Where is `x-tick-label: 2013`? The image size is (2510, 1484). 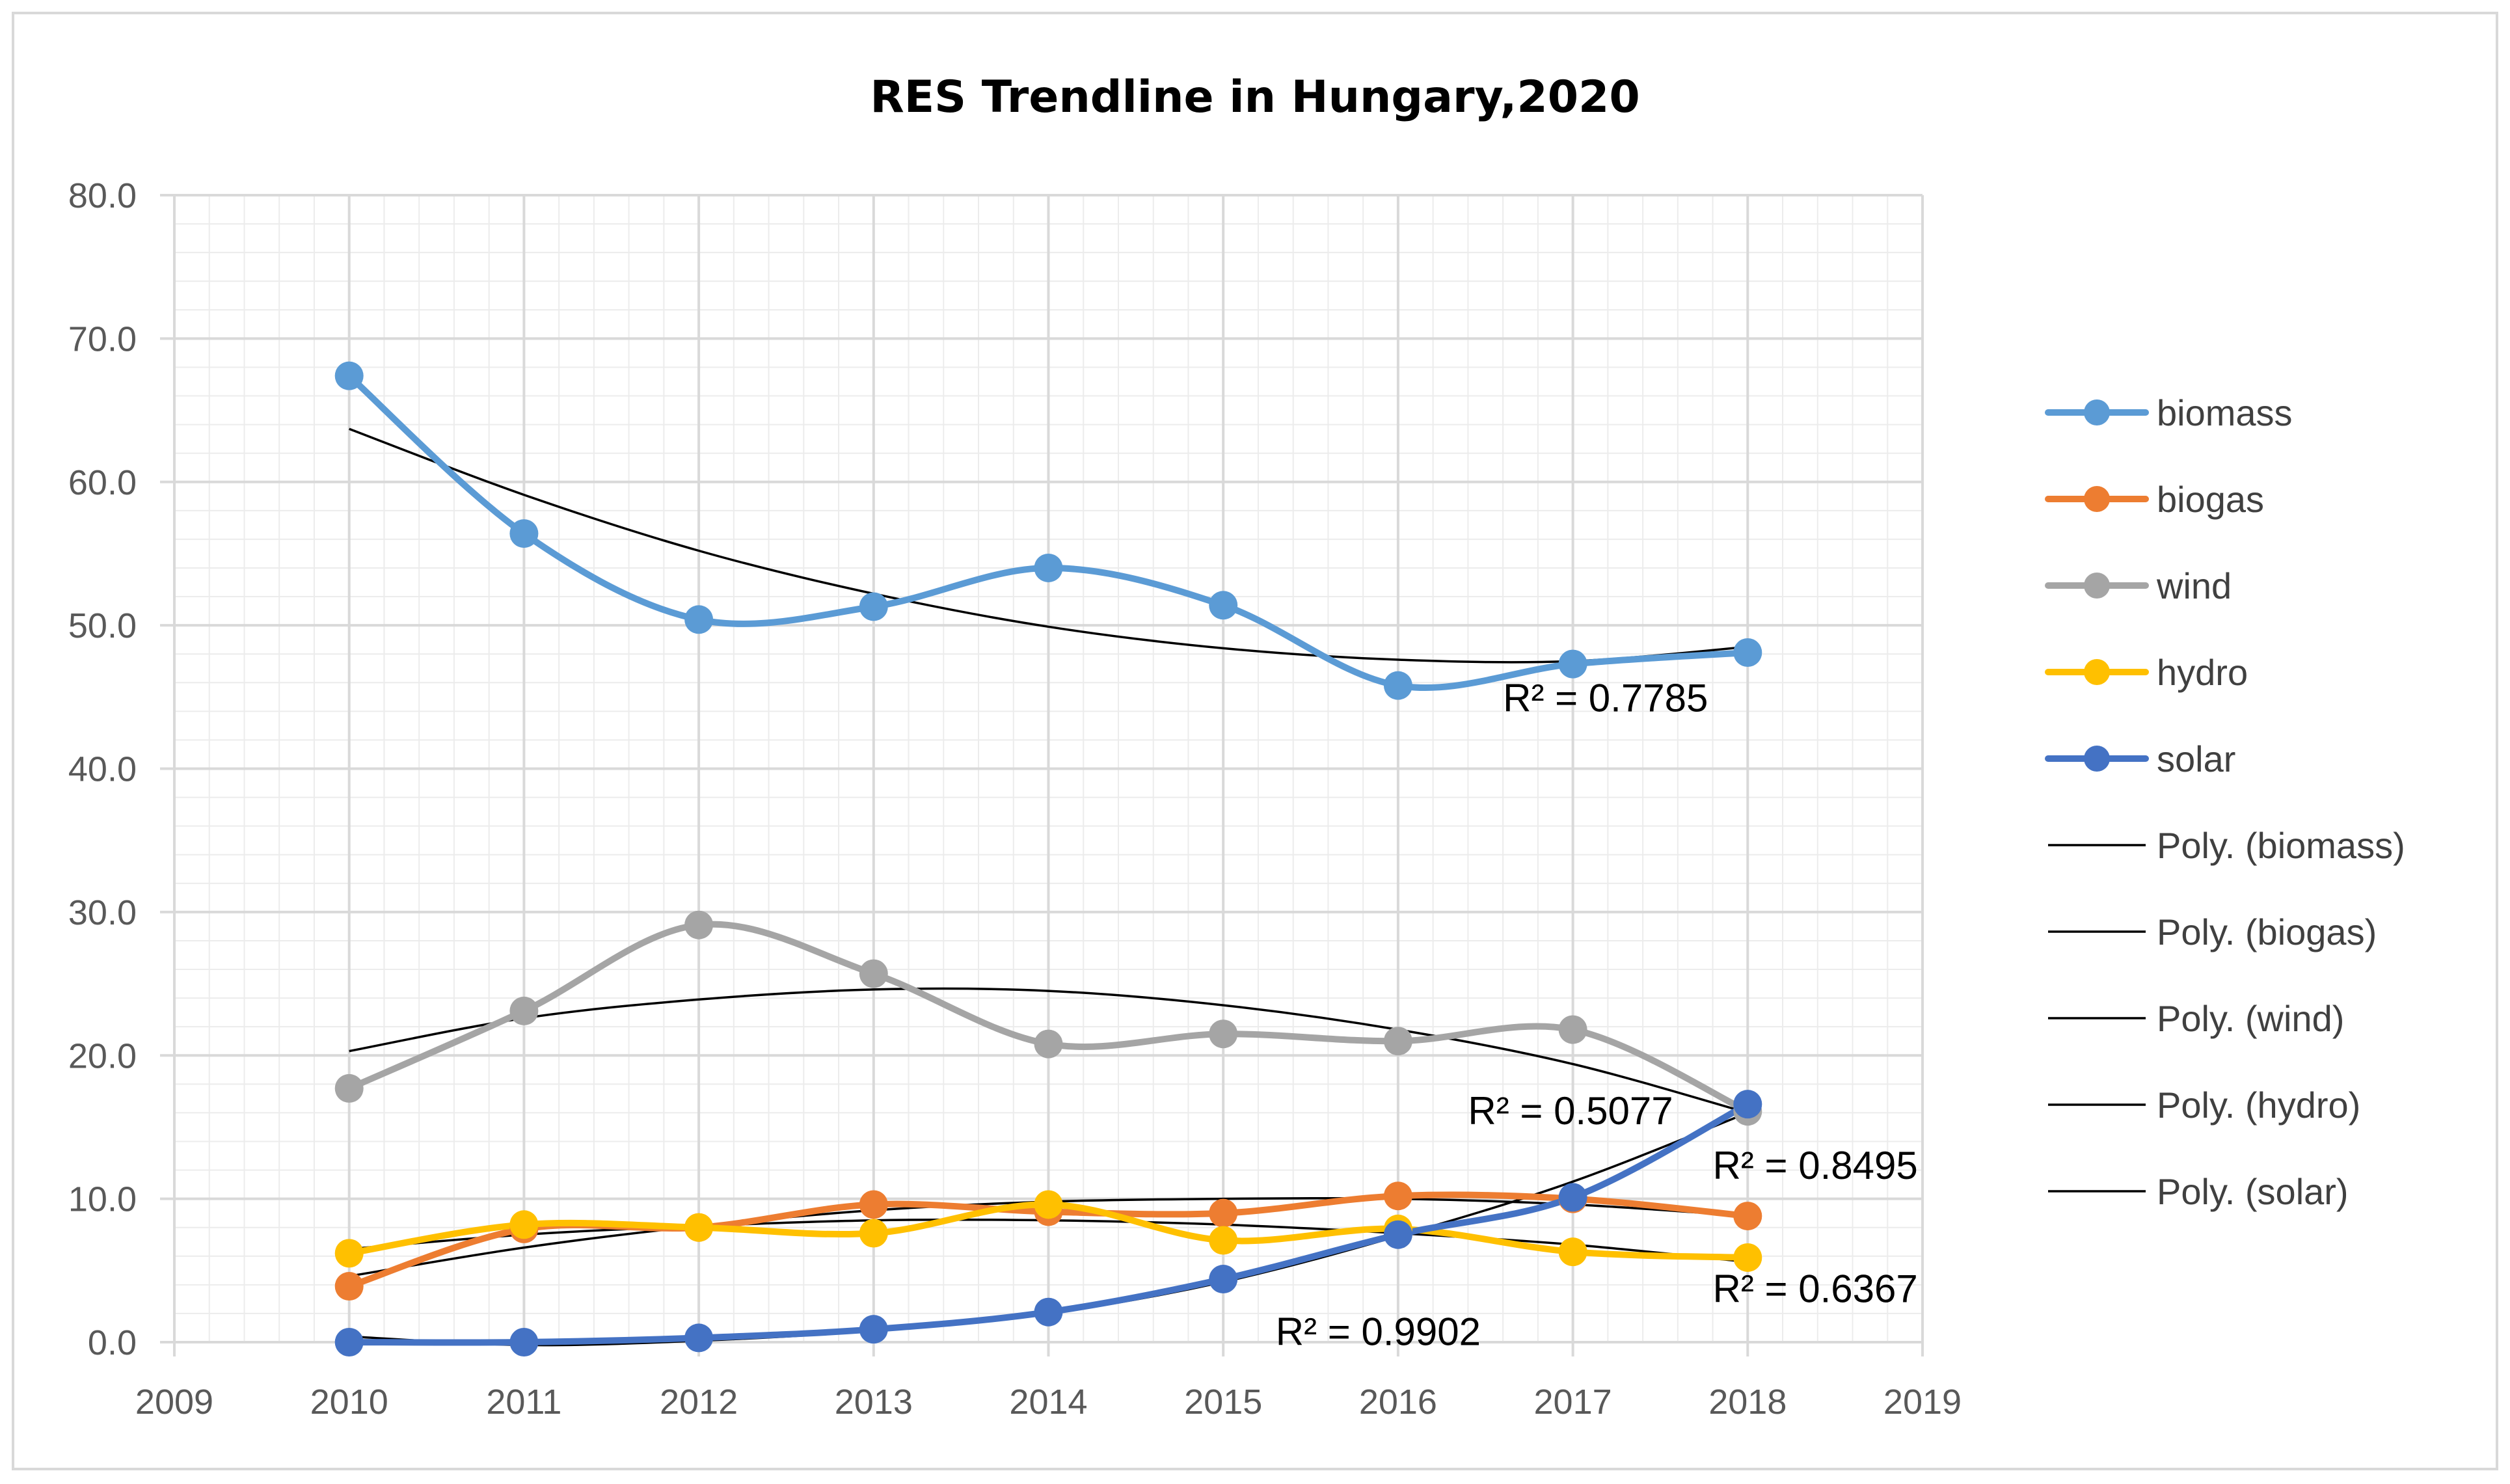
x-tick-label: 2013 is located at coordinates (874, 1402).